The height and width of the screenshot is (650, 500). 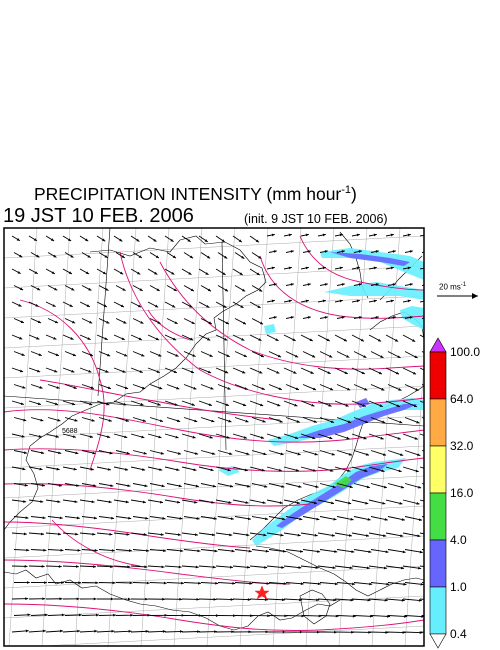 What do you see at coordinates (458, 587) in the screenshot?
I see `colorbar-tick-label: 1.0` at bounding box center [458, 587].